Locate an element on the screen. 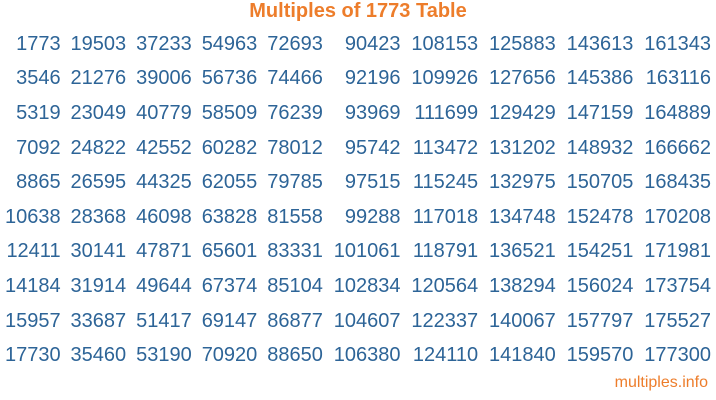  multiple-value: 95742 is located at coordinates (372, 147).